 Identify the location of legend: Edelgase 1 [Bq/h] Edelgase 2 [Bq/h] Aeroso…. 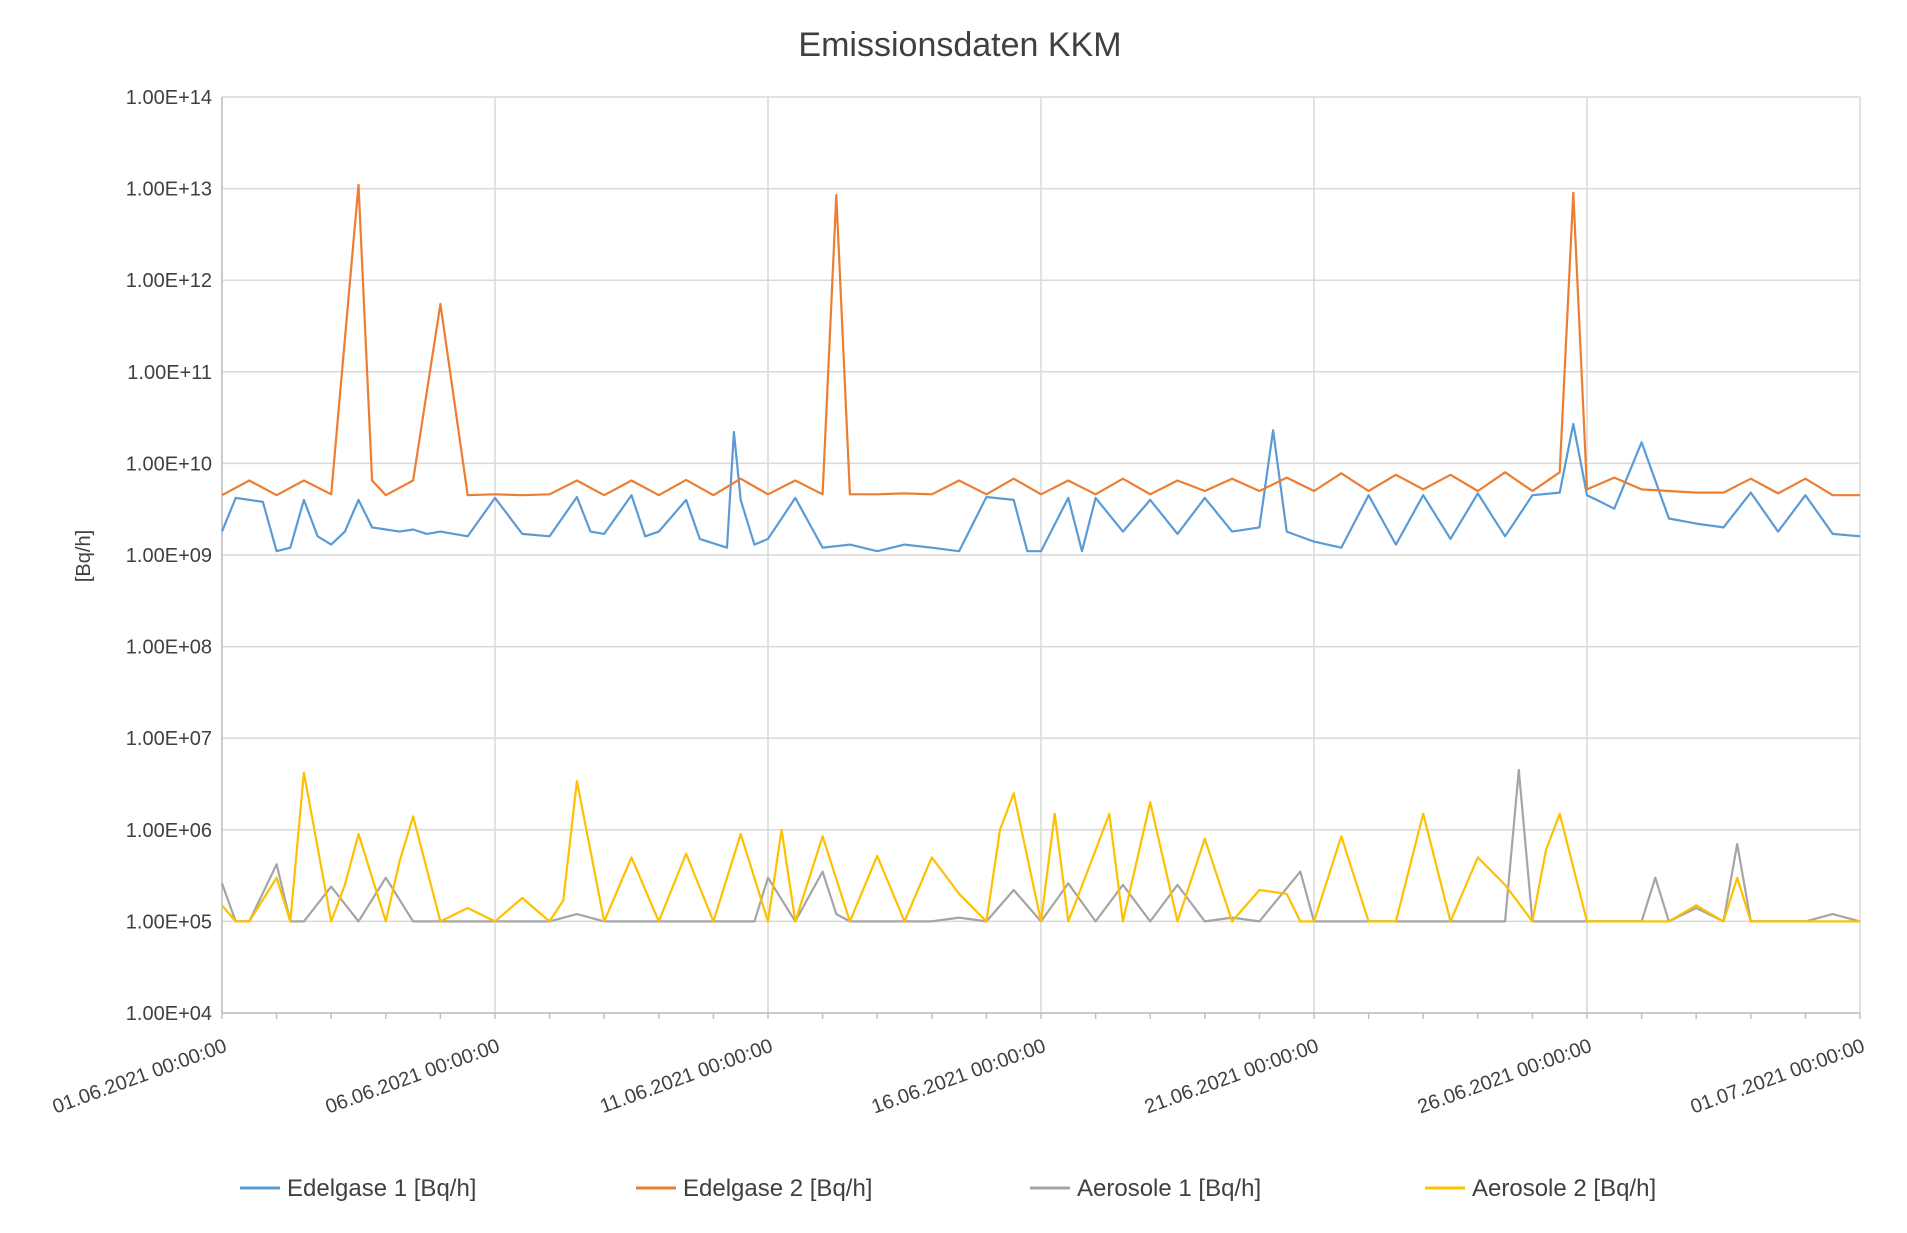
(948, 1188).